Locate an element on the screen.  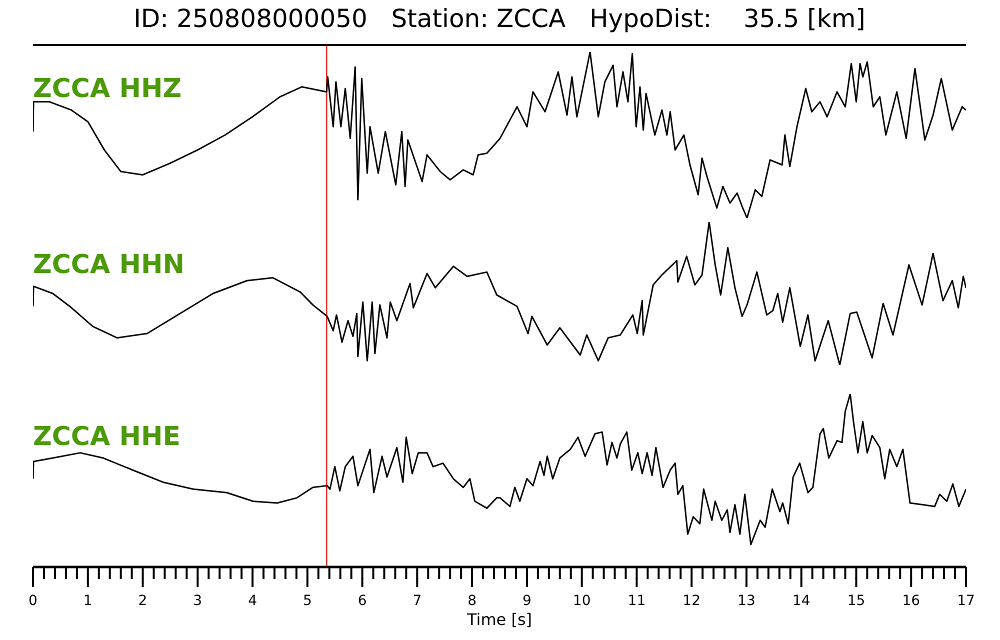
x-tick-label: 1 is located at coordinates (87, 601).